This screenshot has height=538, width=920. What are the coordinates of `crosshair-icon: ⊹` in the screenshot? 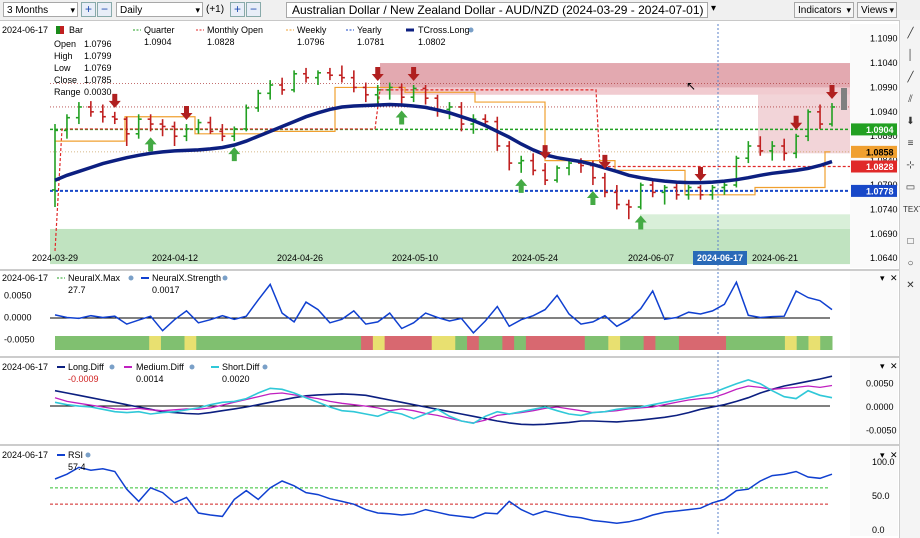 It's located at (910, 165).